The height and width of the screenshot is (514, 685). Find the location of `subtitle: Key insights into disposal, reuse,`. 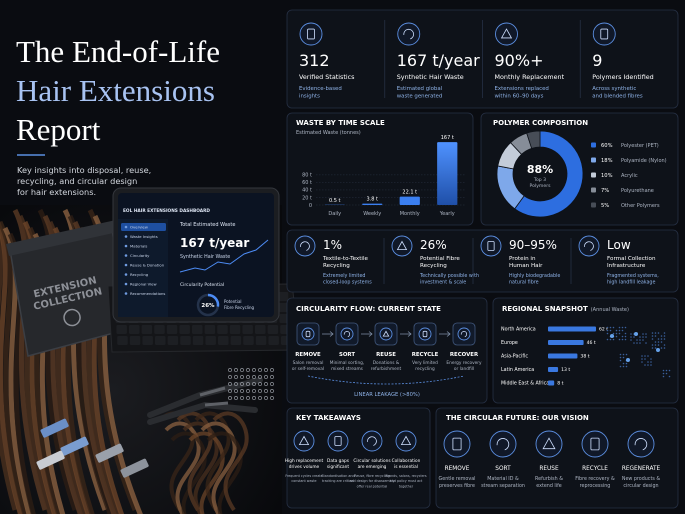

subtitle: Key insights into disposal, reuse, is located at coordinates (84, 170).